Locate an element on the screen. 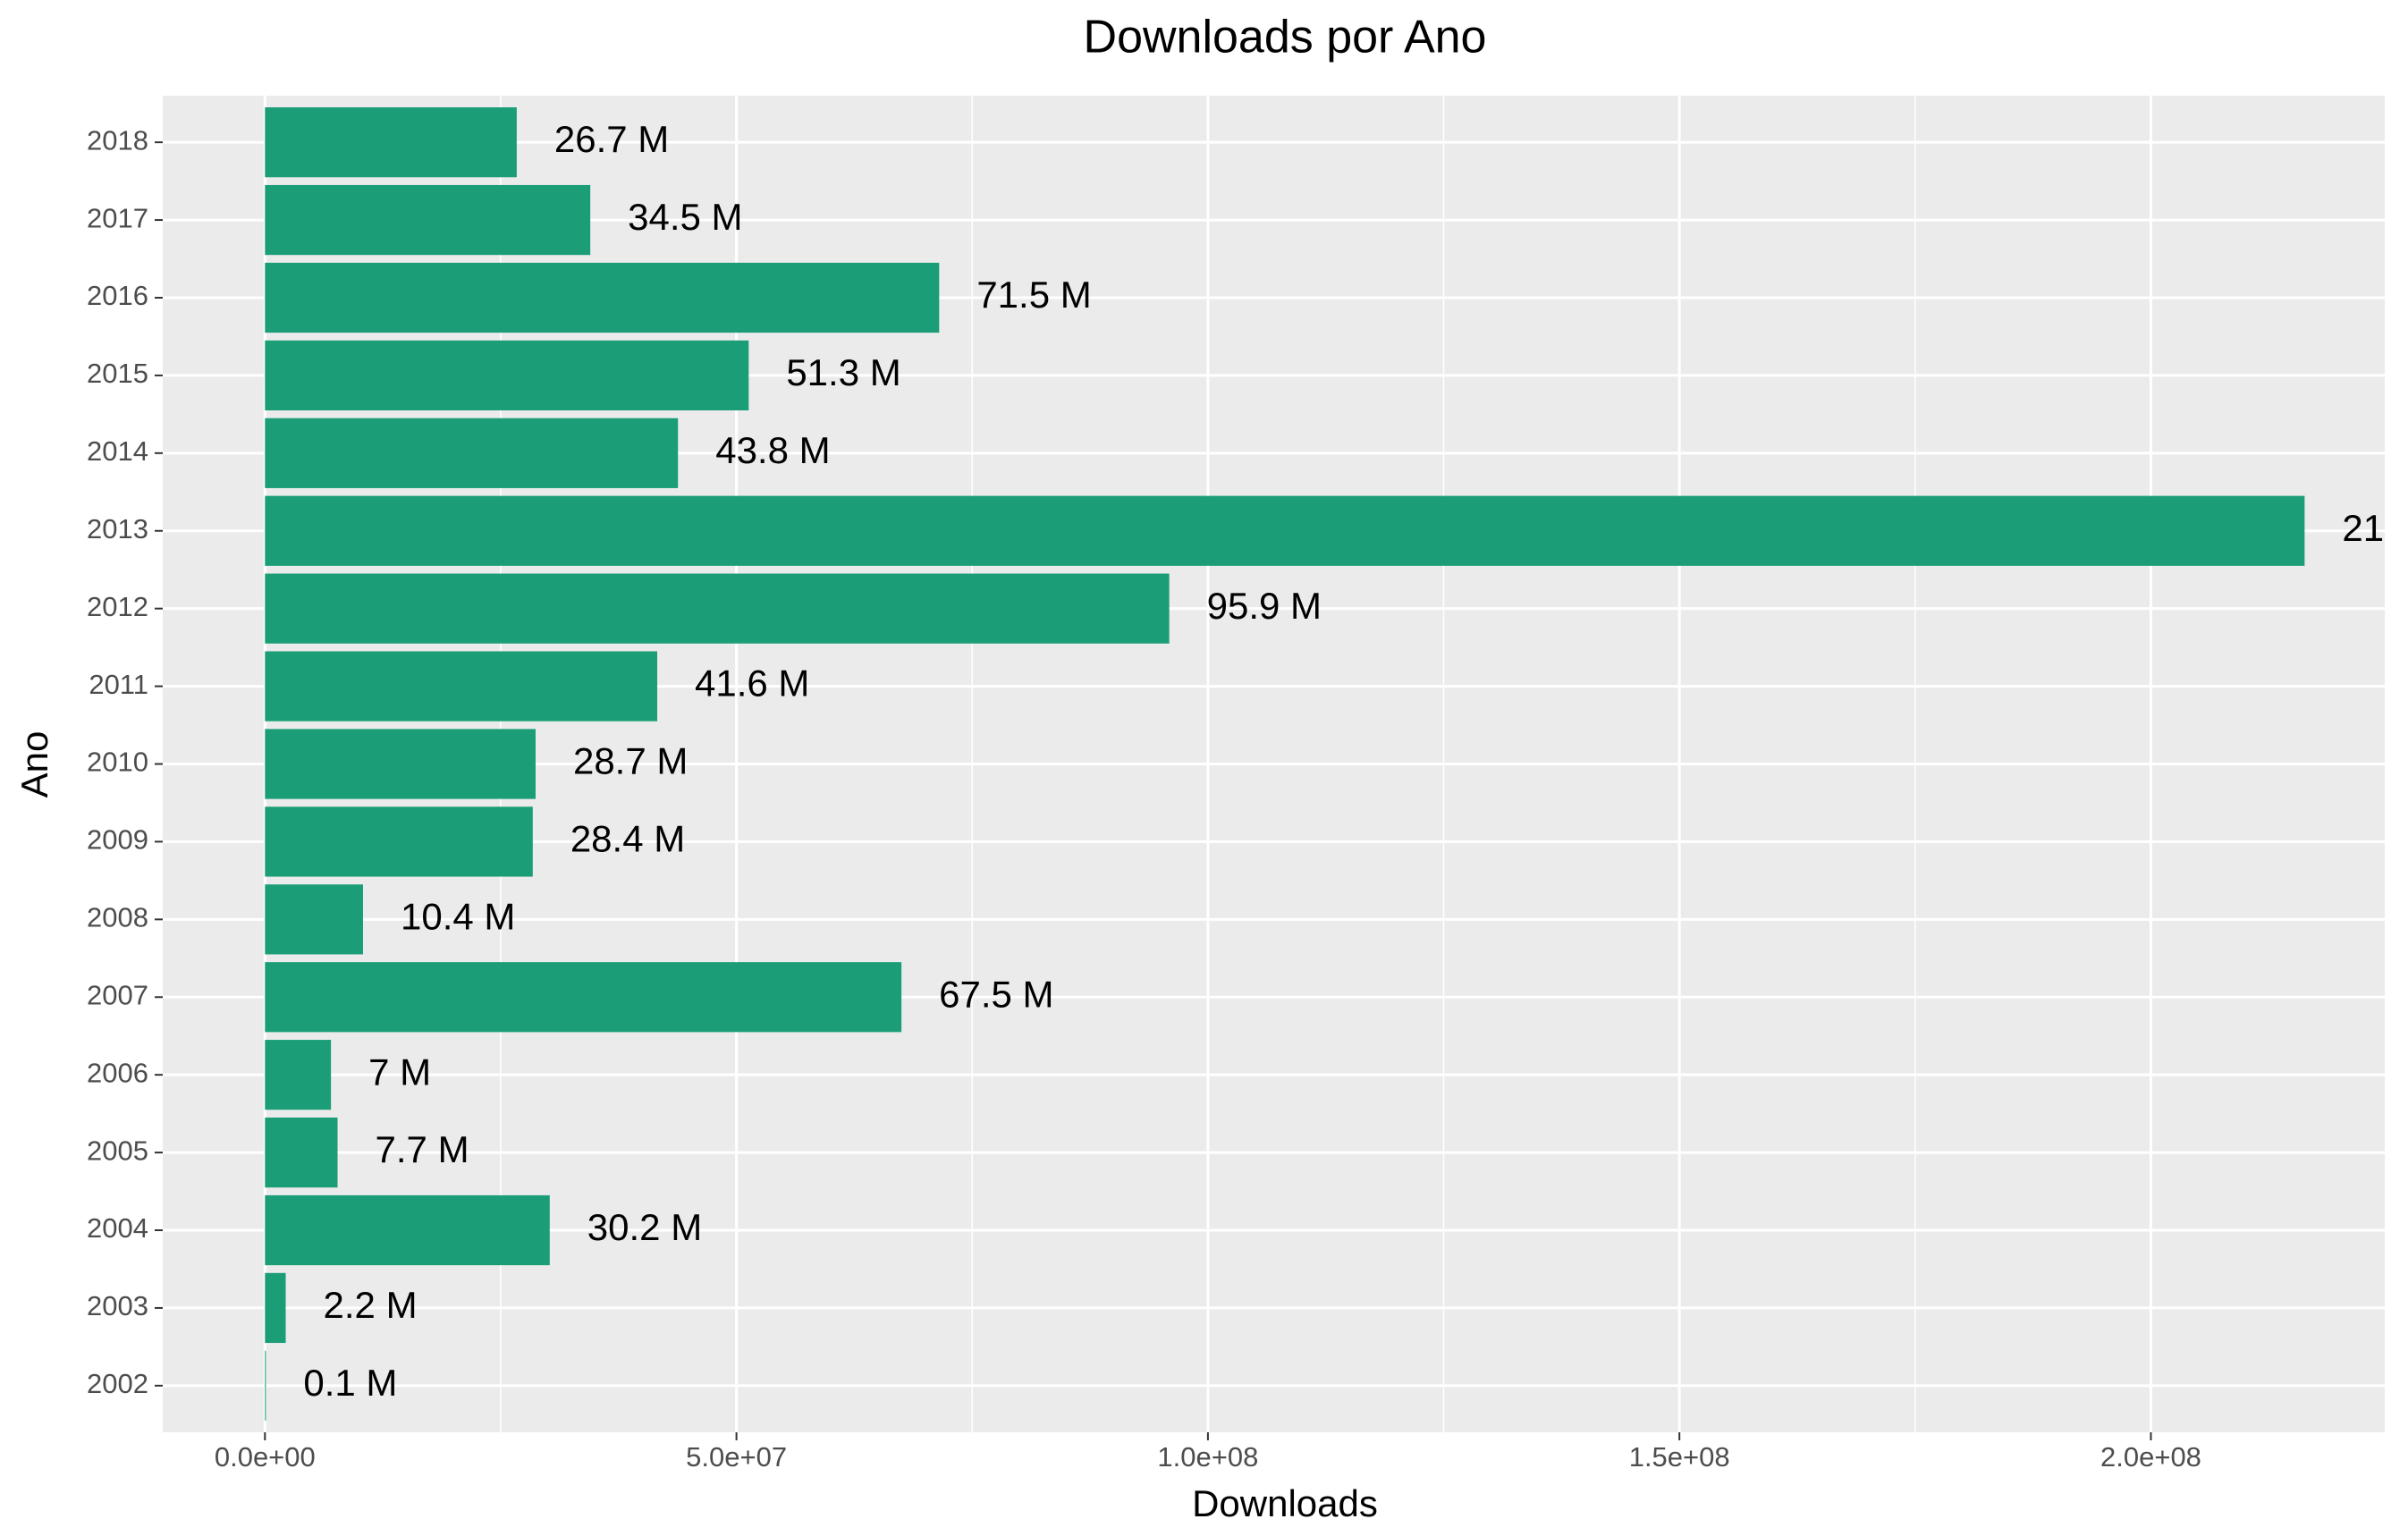 This screenshot has height=1536, width=2408. x-tick-label: 1.0e+08 is located at coordinates (1207, 1457).